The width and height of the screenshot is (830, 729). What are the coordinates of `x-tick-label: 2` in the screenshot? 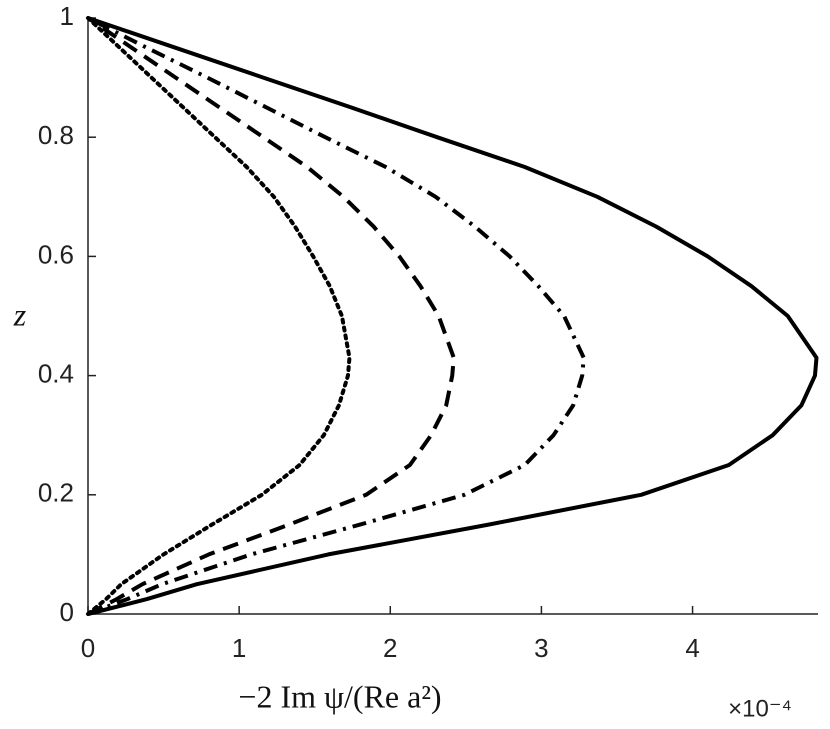 It's located at (390, 648).